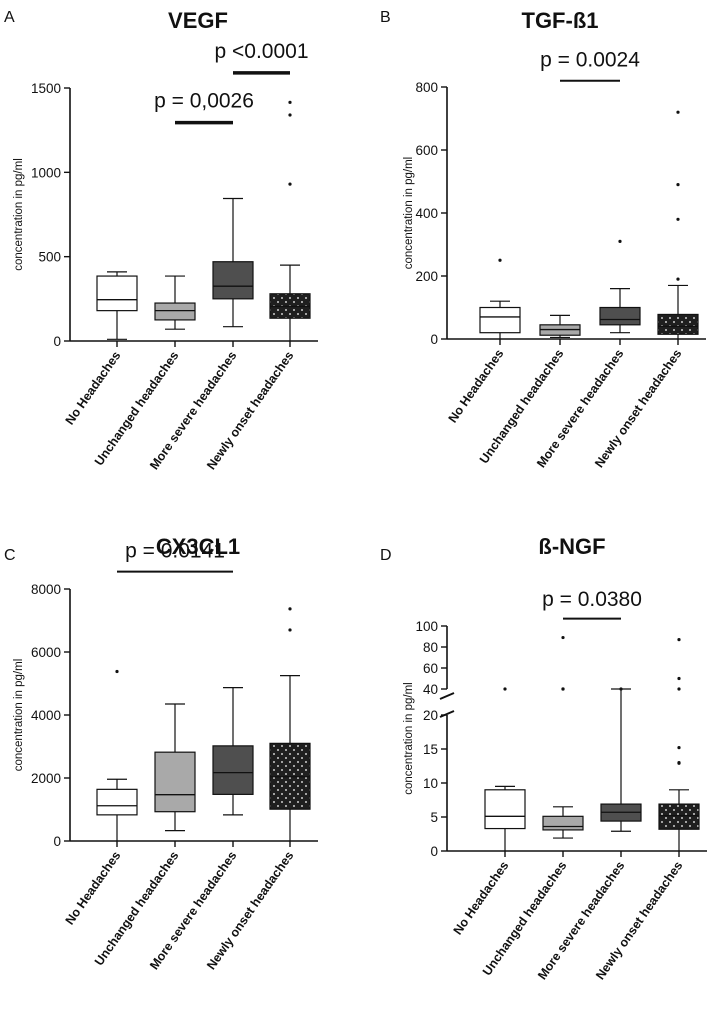  Describe the element at coordinates (571, 546) in the screenshot. I see `chart-title: ß-NGF` at that location.